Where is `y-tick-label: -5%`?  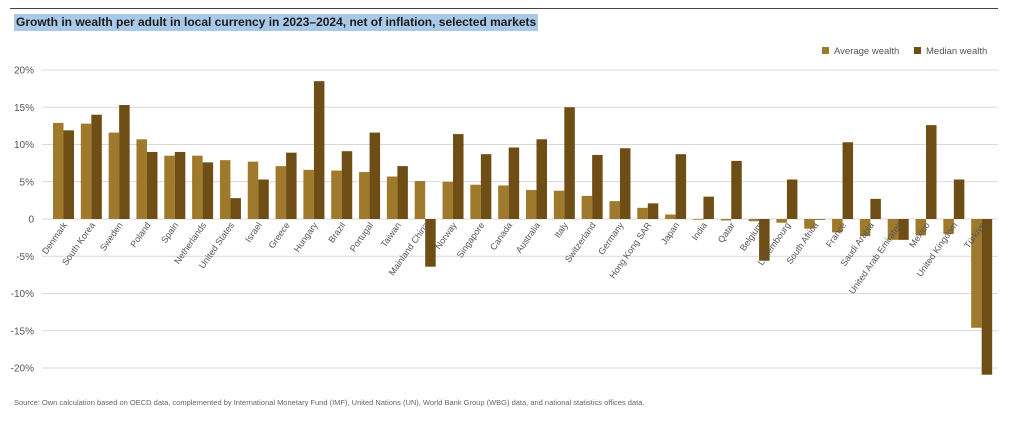
y-tick-label: -5% is located at coordinates (25, 257).